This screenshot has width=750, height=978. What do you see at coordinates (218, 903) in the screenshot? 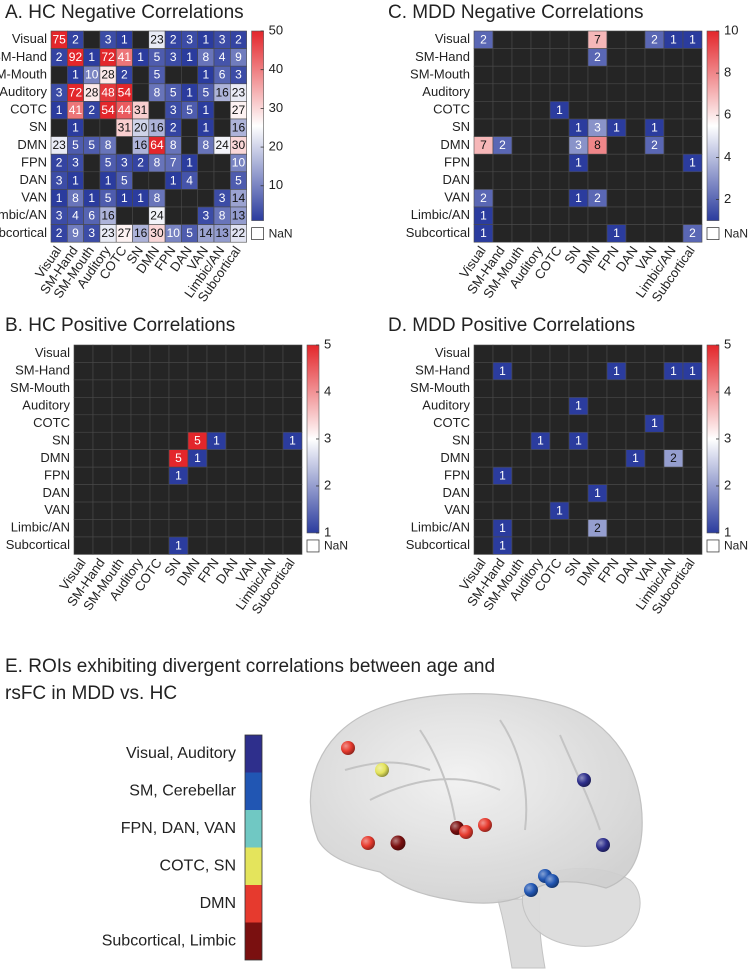
I see `legend-label: DMN` at bounding box center [218, 903].